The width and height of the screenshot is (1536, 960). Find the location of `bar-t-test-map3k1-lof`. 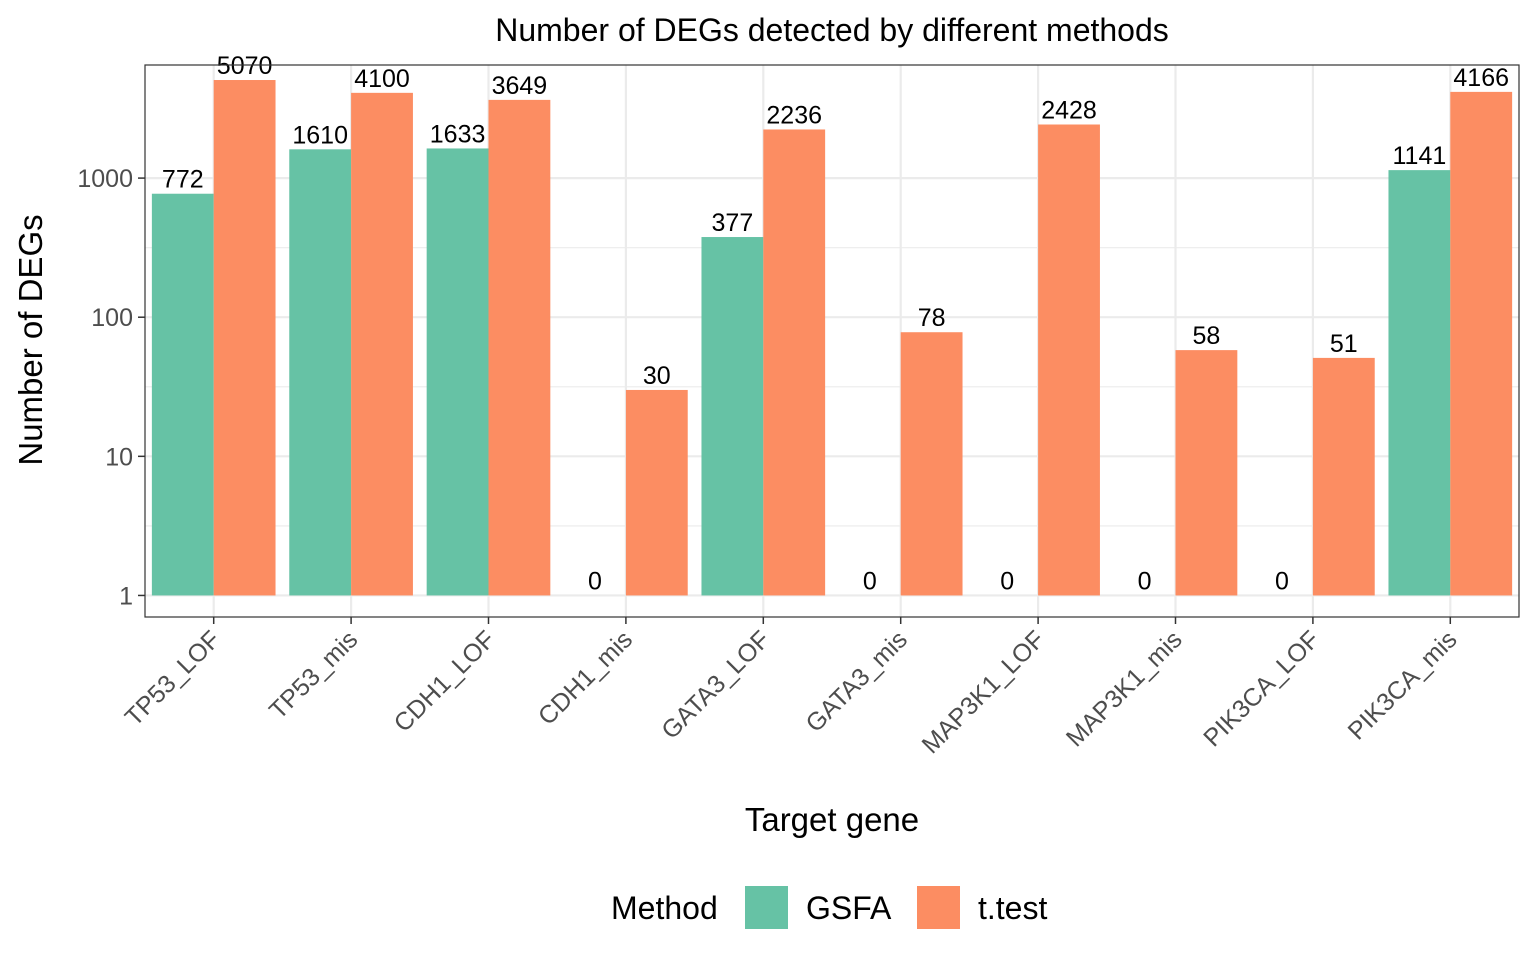

bar-t-test-map3k1-lof is located at coordinates (1069, 360).